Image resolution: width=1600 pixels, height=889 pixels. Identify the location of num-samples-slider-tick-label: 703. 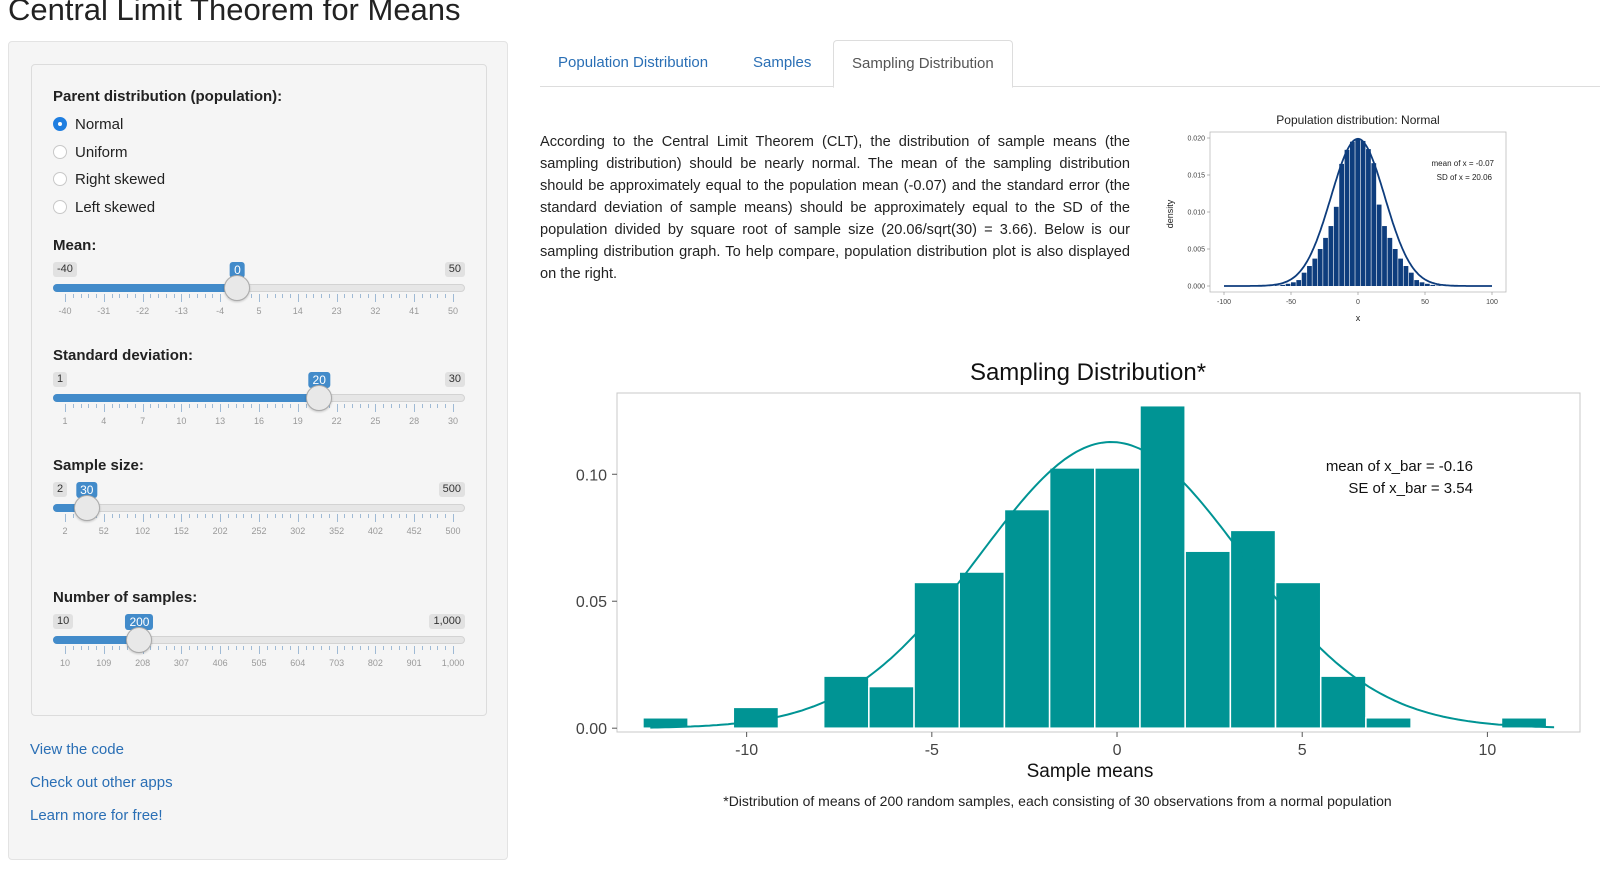
(337, 663).